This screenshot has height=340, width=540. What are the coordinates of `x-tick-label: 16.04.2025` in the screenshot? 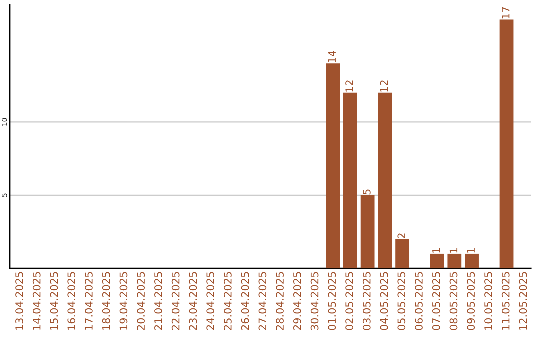 It's located at (72, 301).